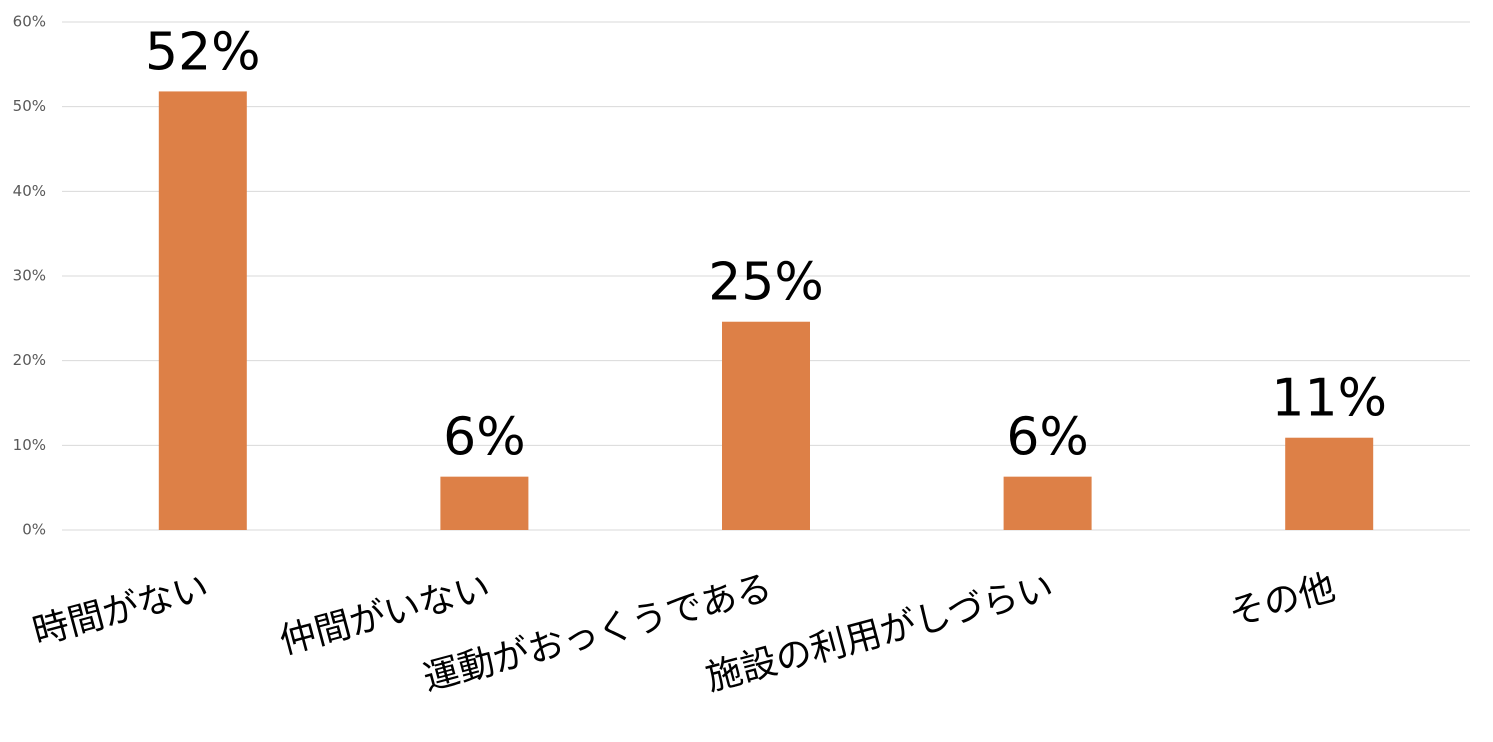 This screenshot has height=742, width=1493. What do you see at coordinates (121, 610) in the screenshot?
I see `x-tick-label: 時間がない` at bounding box center [121, 610].